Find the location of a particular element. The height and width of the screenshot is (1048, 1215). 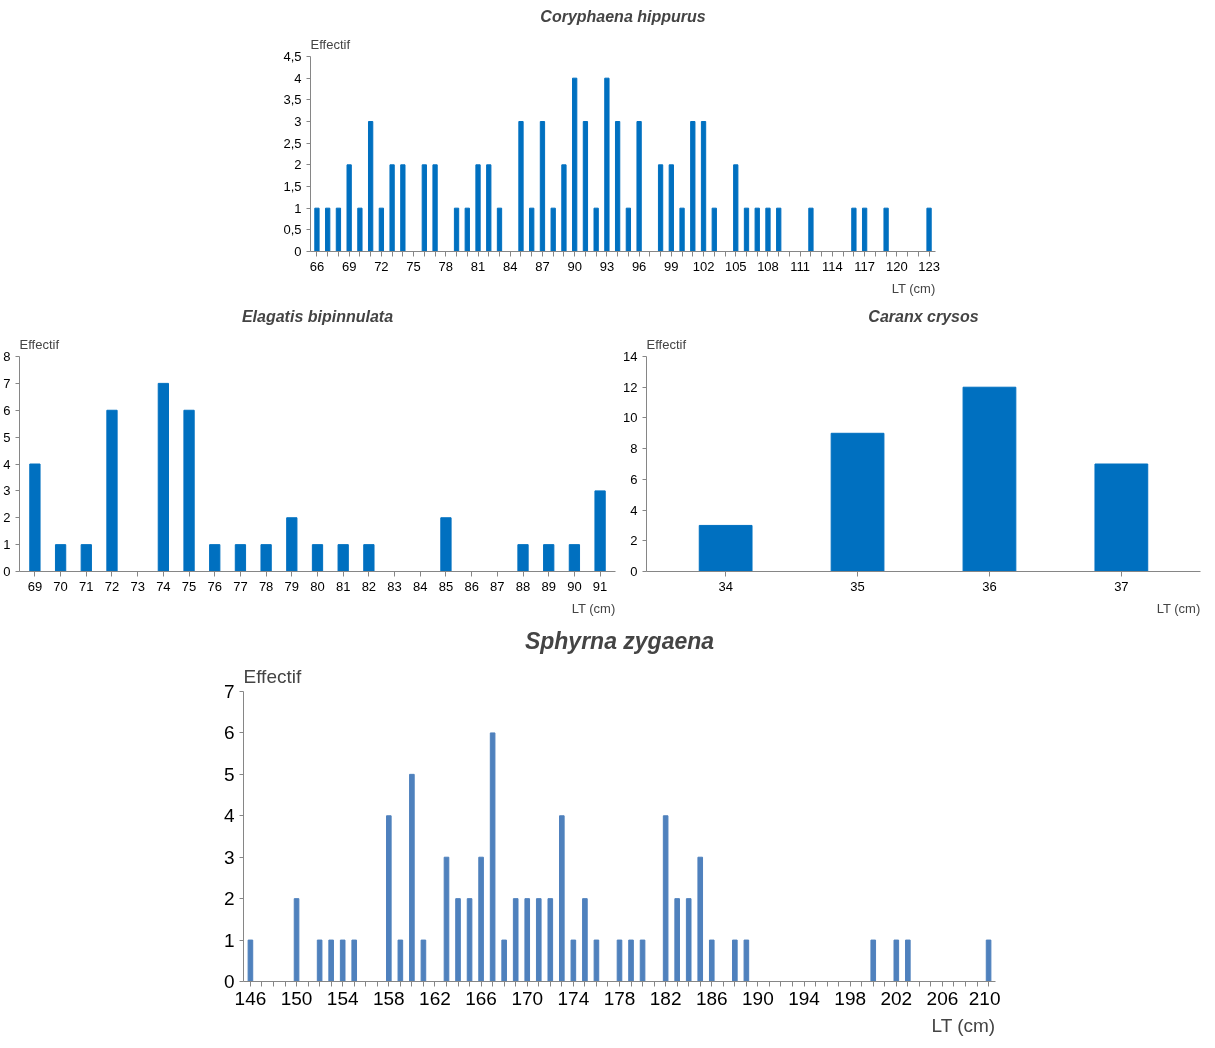

x-tick-label: 81 is located at coordinates (343, 586).